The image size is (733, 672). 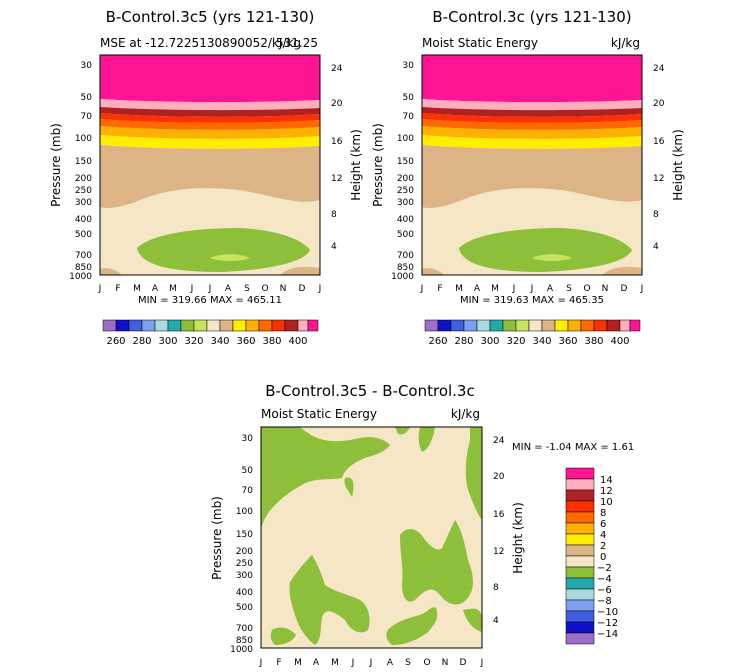 What do you see at coordinates (659, 158) in the screenshot?
I see `panel-2-height-ticks: 24 20 16 12 8 4` at bounding box center [659, 158].